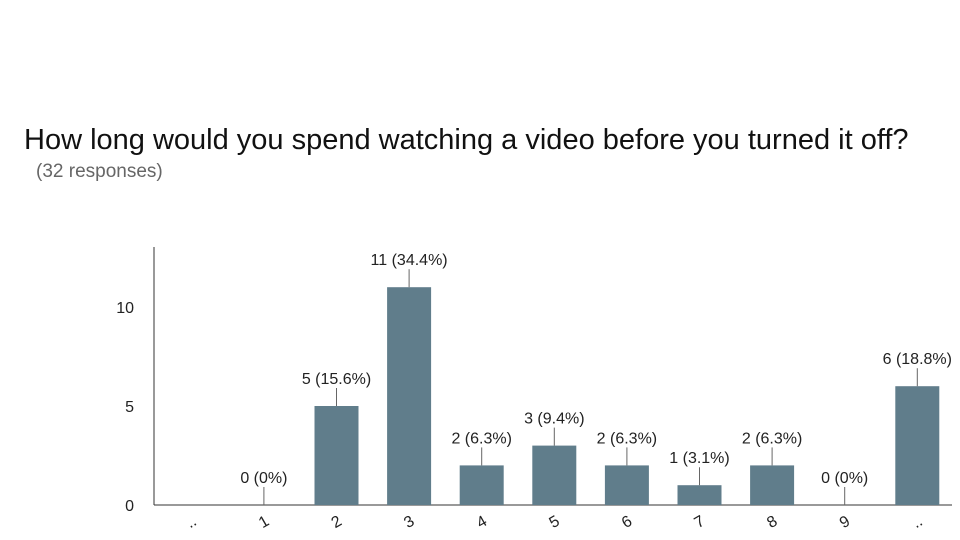 The image size is (960, 540). What do you see at coordinates (264, 522) in the screenshot?
I see `x-tick-label: 1` at bounding box center [264, 522].